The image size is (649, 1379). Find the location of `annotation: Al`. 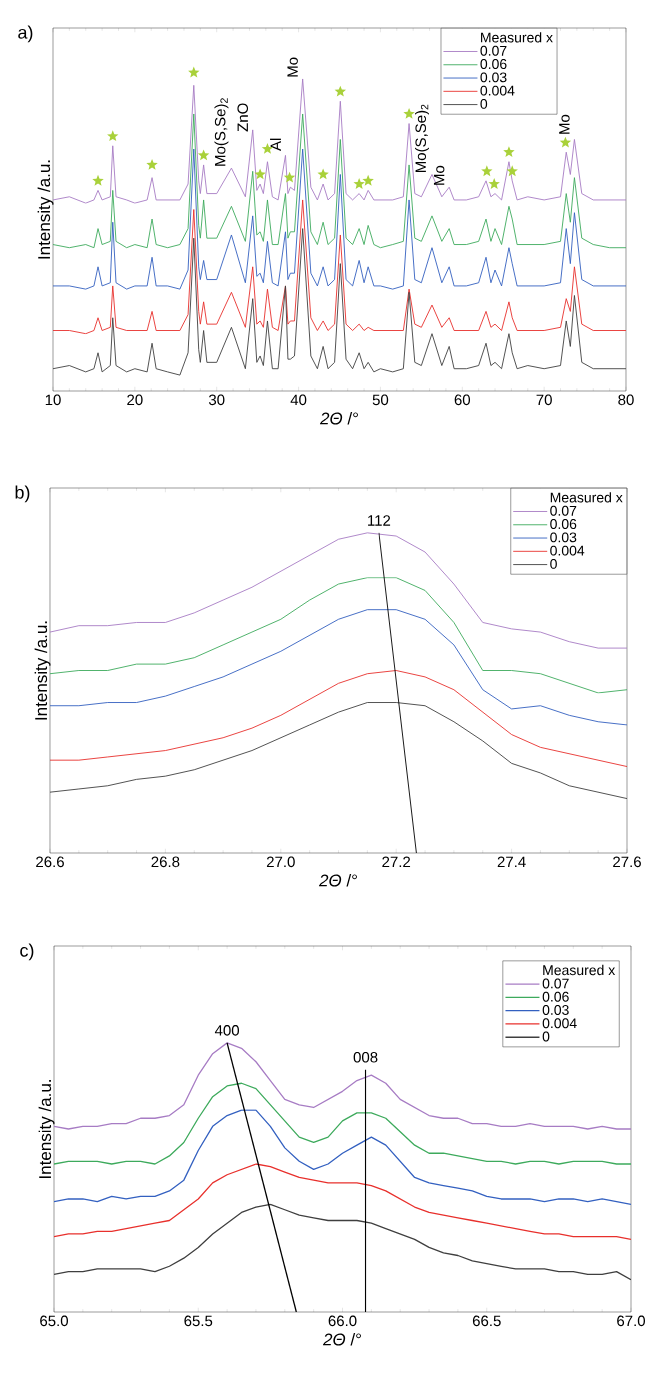

annotation: Al is located at coordinates (275, 144).